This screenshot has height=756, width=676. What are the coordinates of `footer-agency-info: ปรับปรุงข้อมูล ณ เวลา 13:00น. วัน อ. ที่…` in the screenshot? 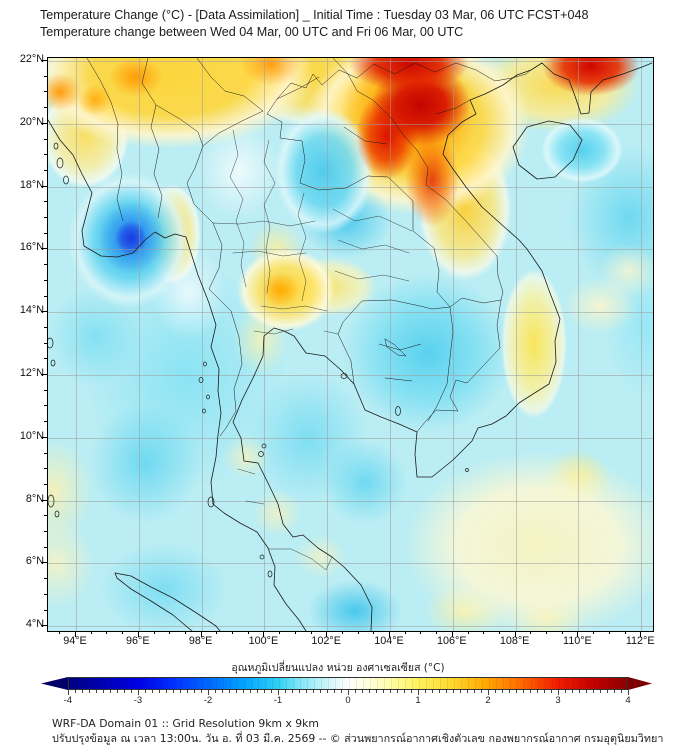 It's located at (358, 738).